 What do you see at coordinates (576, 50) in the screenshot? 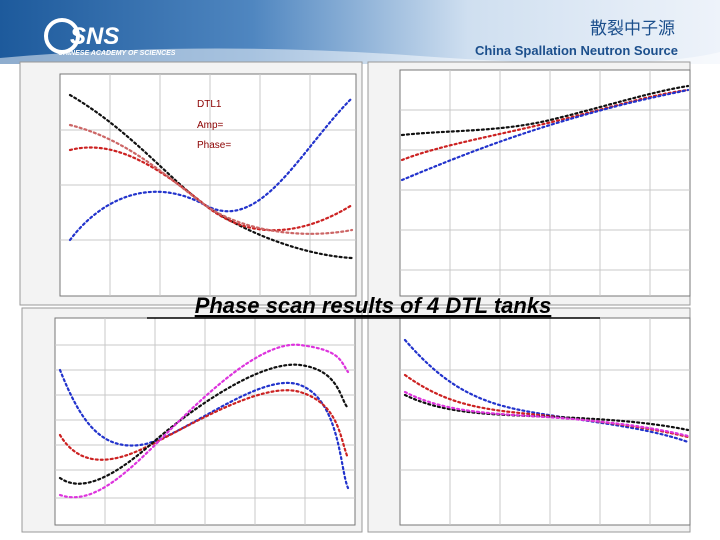
I see `title-en: China Spallation Neutron Source` at bounding box center [576, 50].